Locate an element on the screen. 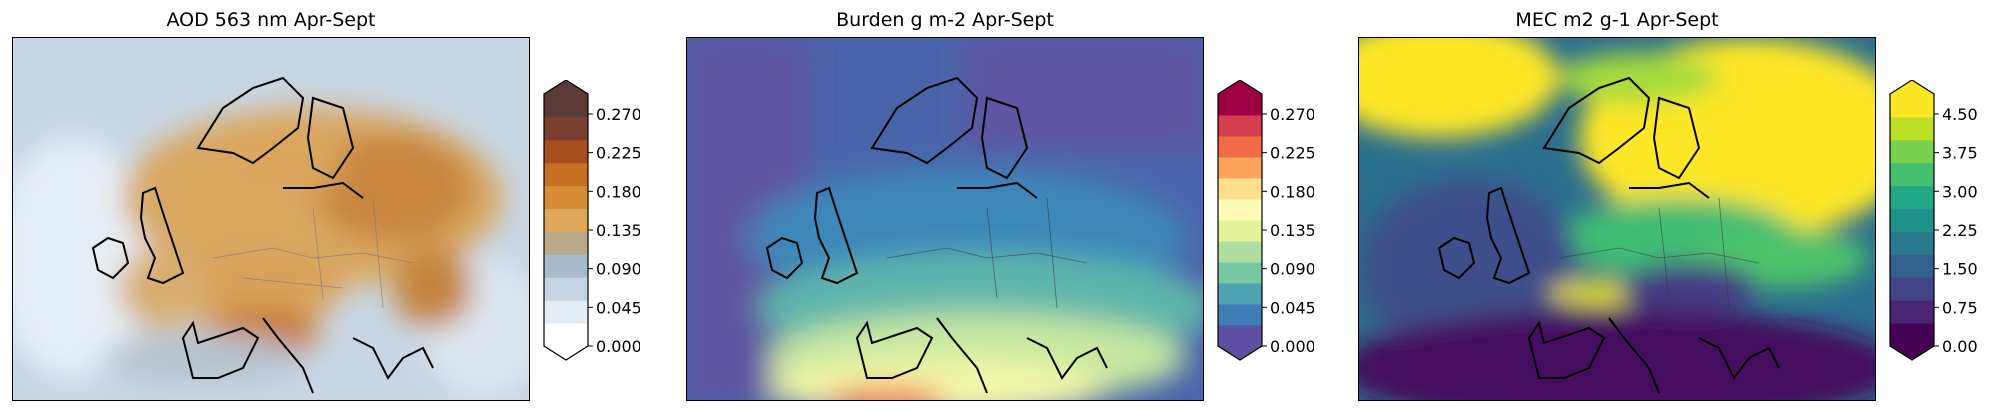 The width and height of the screenshot is (2002, 412). colorbar-tick-label: 0.75 is located at coordinates (1960, 307).